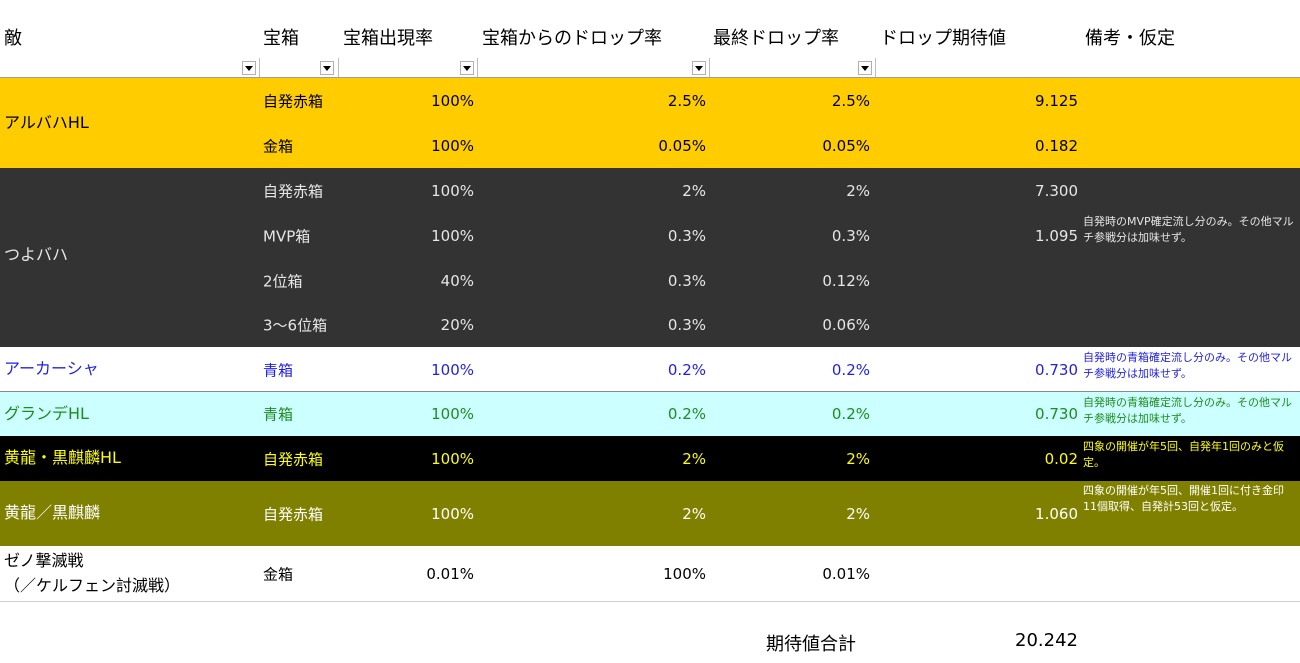  Describe the element at coordinates (62, 458) in the screenshot. I see `enemy-name: 黄龍・黒麒麟HL` at that location.